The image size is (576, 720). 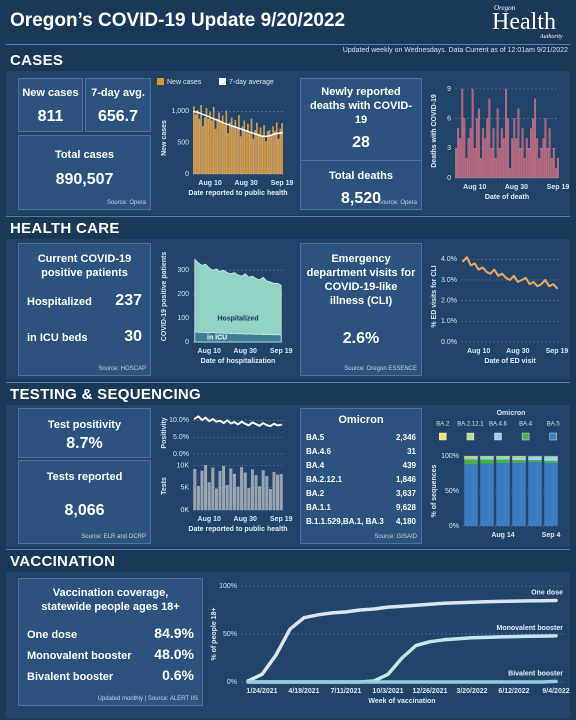 What do you see at coordinates (361, 142) in the screenshot?
I see `kpi-value: 28` at bounding box center [361, 142].